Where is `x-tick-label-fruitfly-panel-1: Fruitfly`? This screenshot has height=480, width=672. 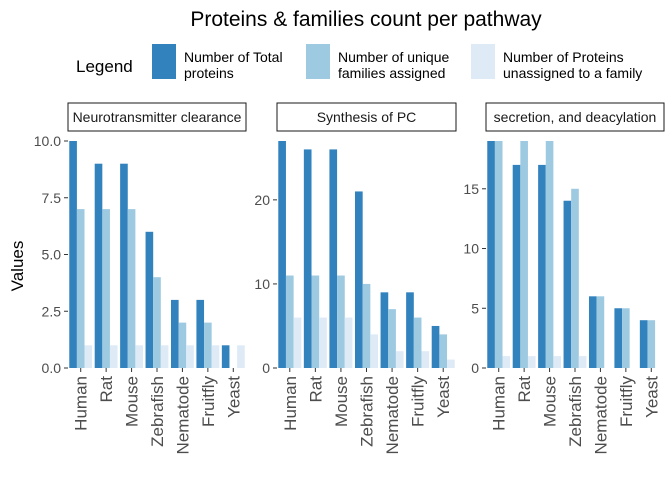 x-tick-label-fruitfly-panel-1: Fruitfly is located at coordinates (208, 402).